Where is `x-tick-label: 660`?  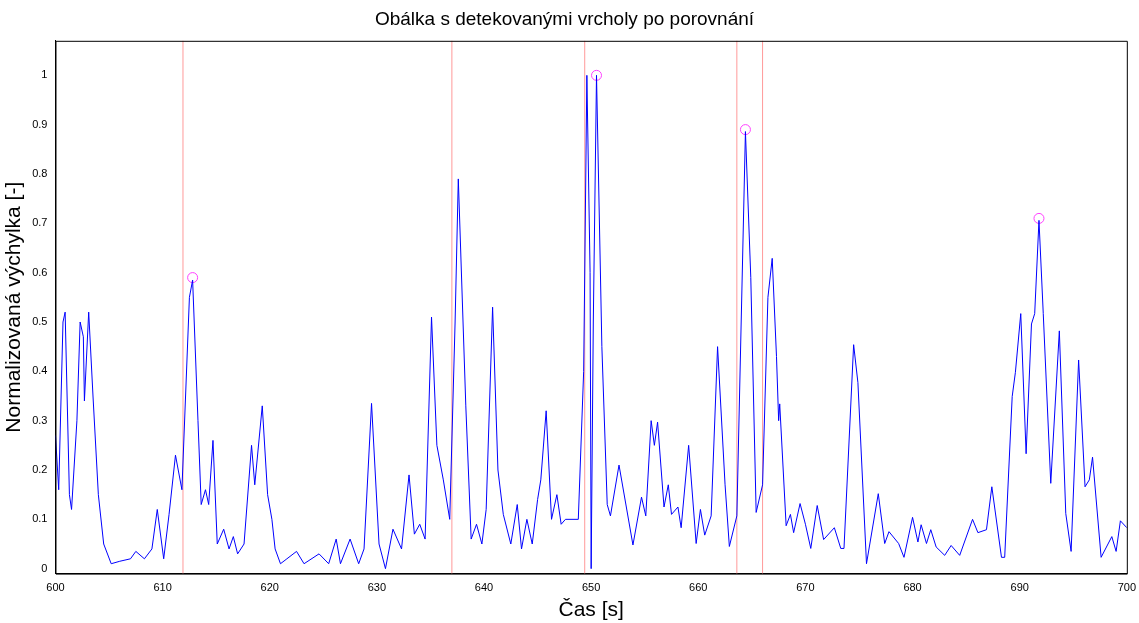 x-tick-label: 660 is located at coordinates (698, 587).